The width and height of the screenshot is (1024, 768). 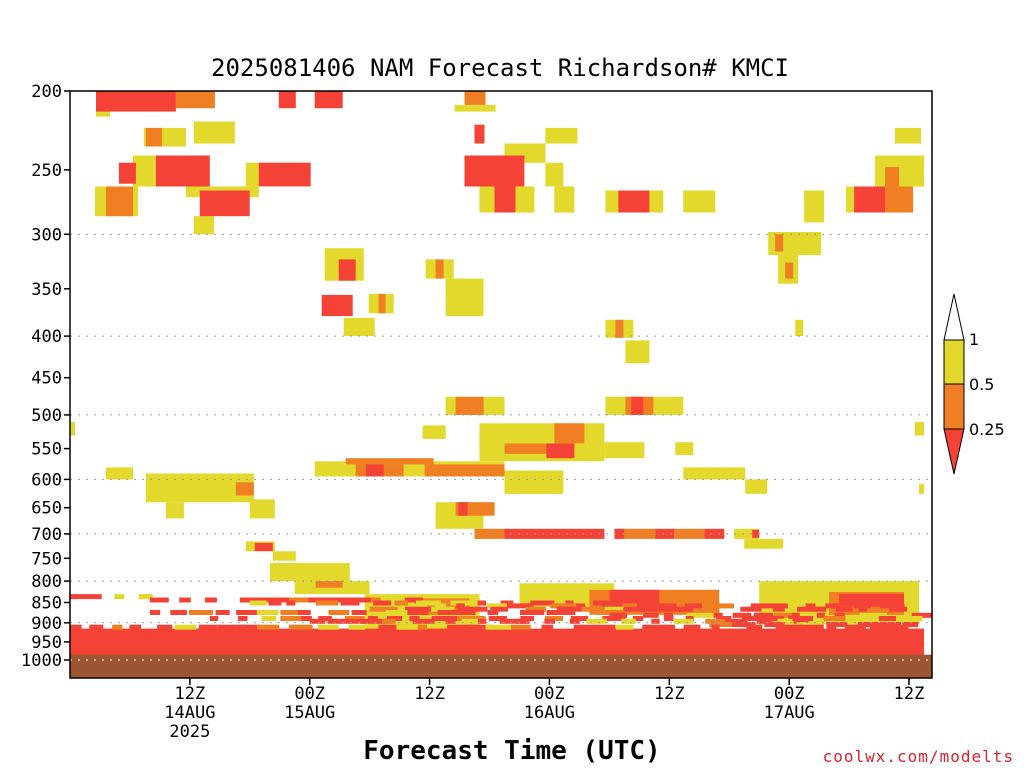 What do you see at coordinates (549, 694) in the screenshot?
I see `x-tick-label: 00Z` at bounding box center [549, 694].